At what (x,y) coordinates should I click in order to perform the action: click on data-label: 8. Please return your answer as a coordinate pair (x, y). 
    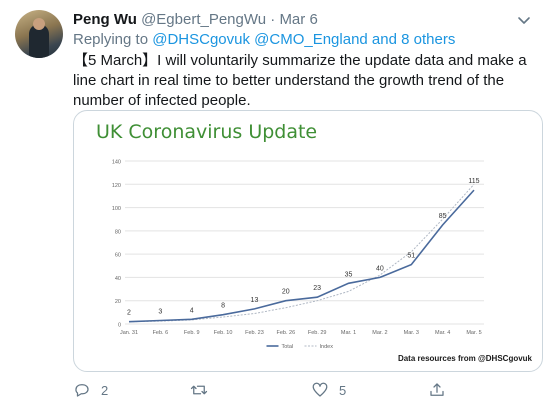
    Looking at the image, I should click on (223, 306).